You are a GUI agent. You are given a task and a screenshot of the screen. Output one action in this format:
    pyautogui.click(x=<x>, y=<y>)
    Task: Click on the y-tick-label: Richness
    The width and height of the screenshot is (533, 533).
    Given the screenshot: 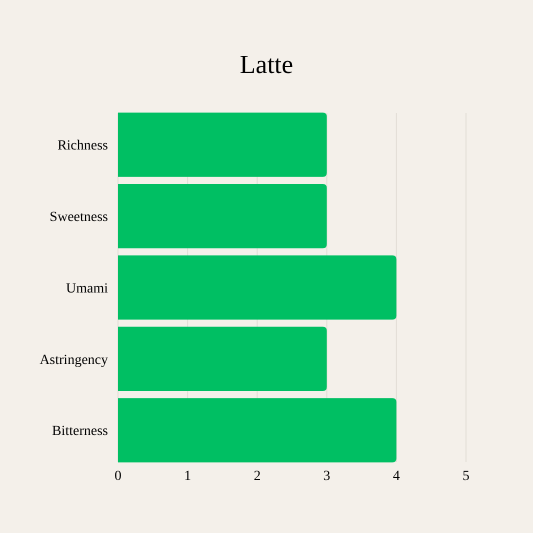 What is the action you would take?
    pyautogui.click(x=82, y=146)
    